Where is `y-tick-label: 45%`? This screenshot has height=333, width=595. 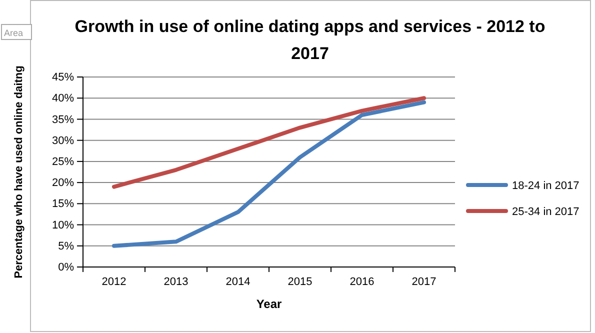
y-tick-label: 45% is located at coordinates (63, 78).